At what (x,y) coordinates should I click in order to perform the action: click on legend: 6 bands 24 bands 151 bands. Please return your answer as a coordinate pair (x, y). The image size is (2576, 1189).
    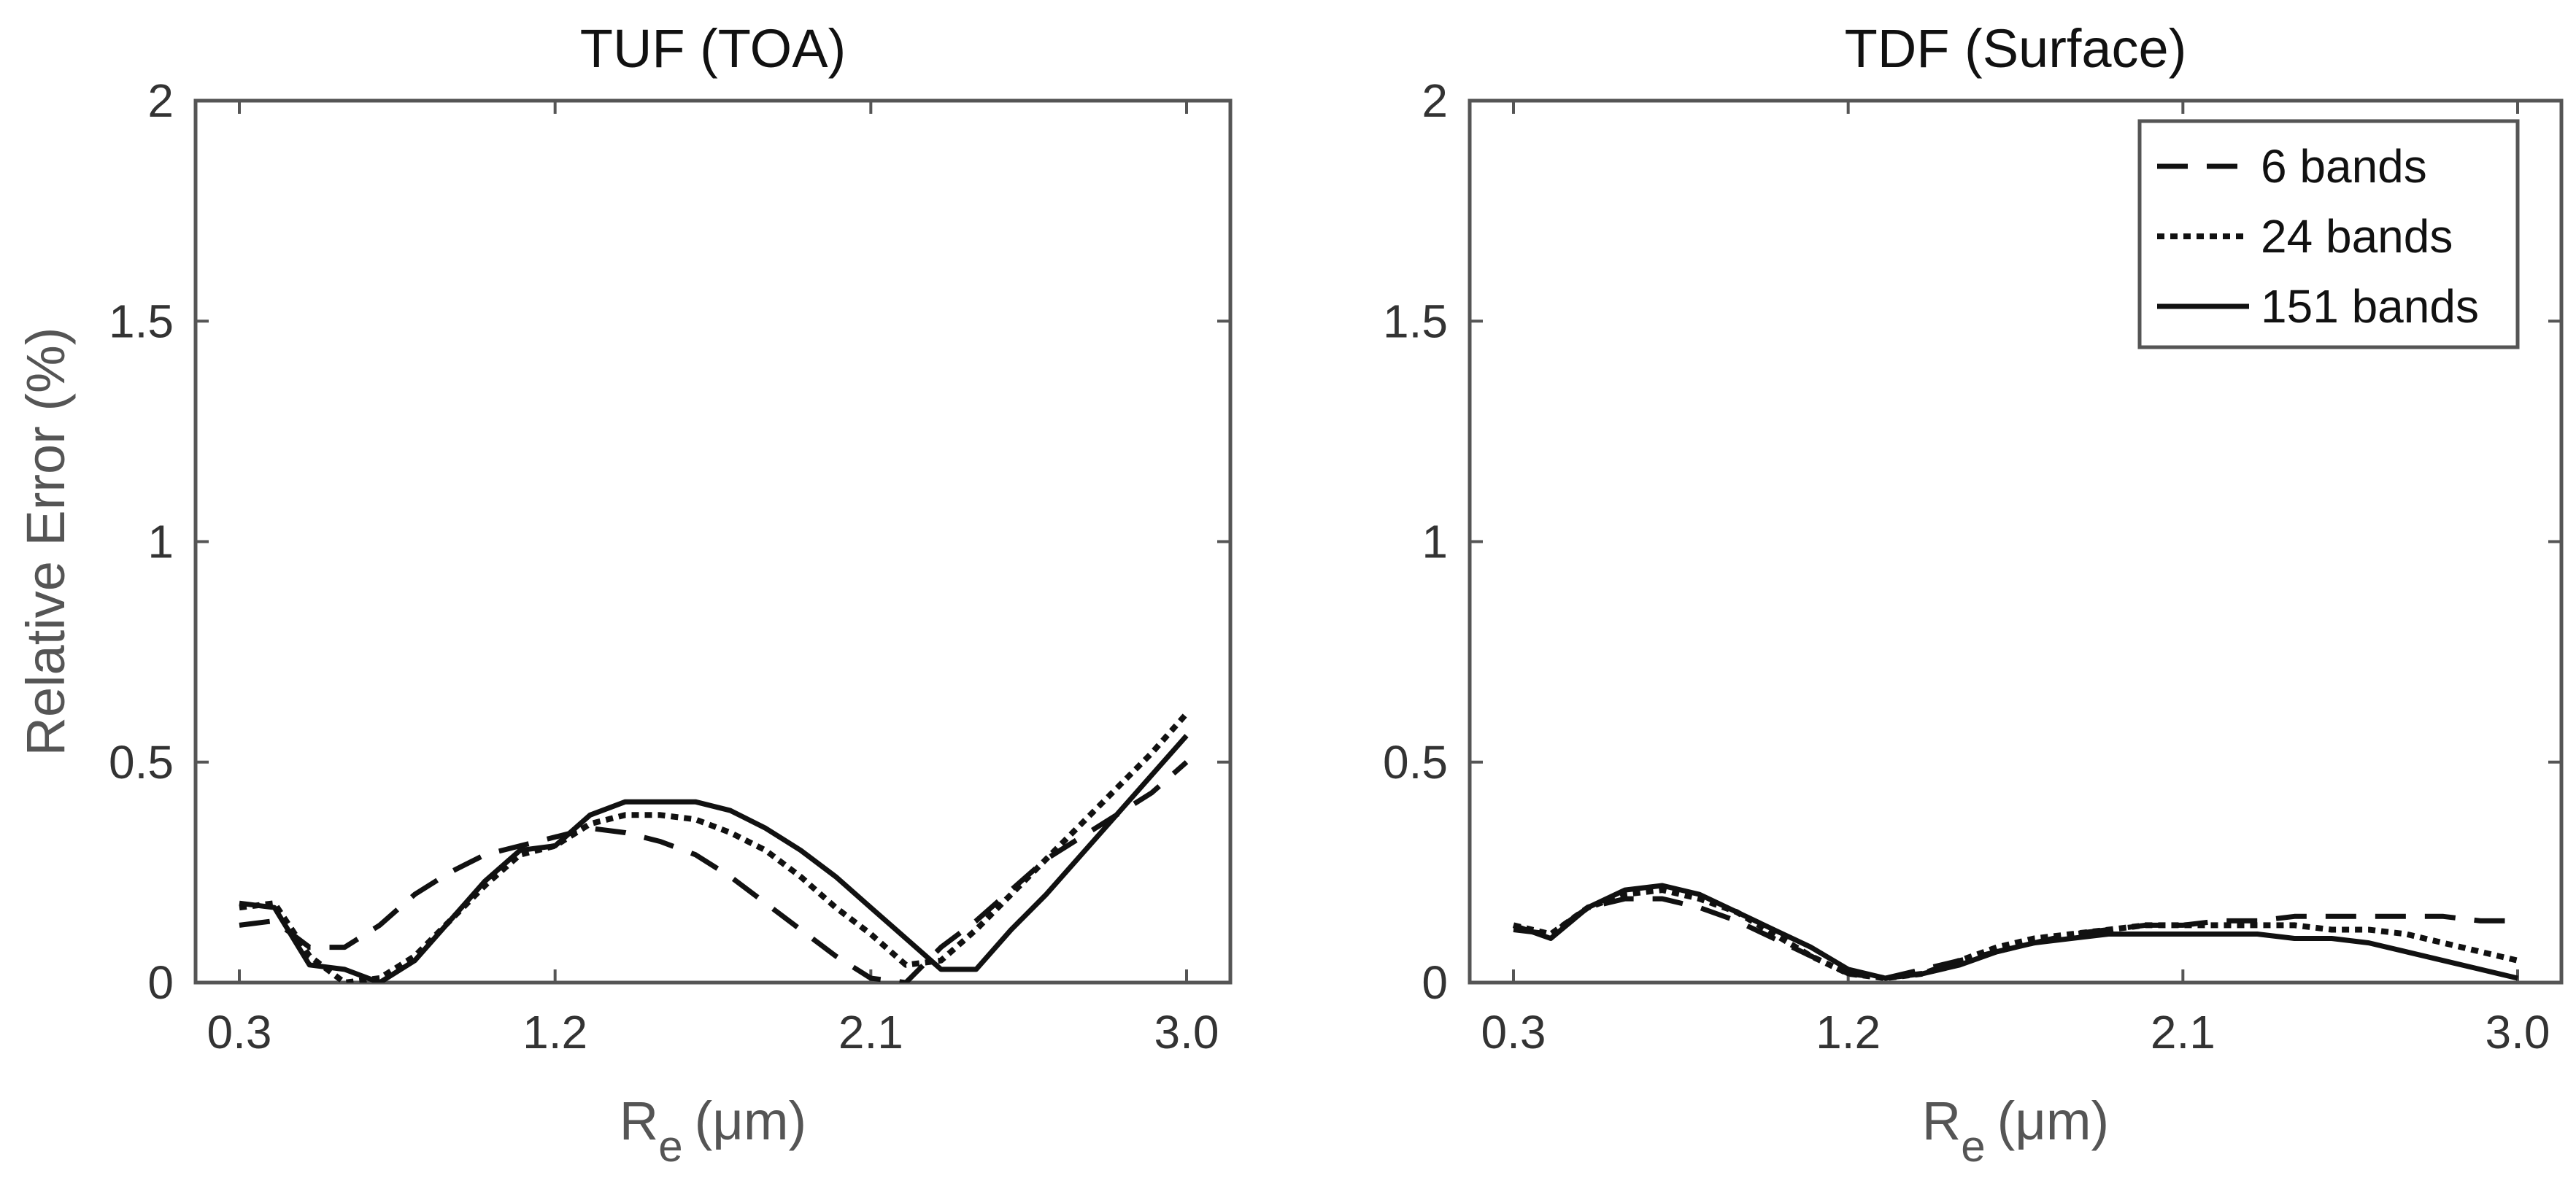
    Looking at the image, I should click on (2328, 234).